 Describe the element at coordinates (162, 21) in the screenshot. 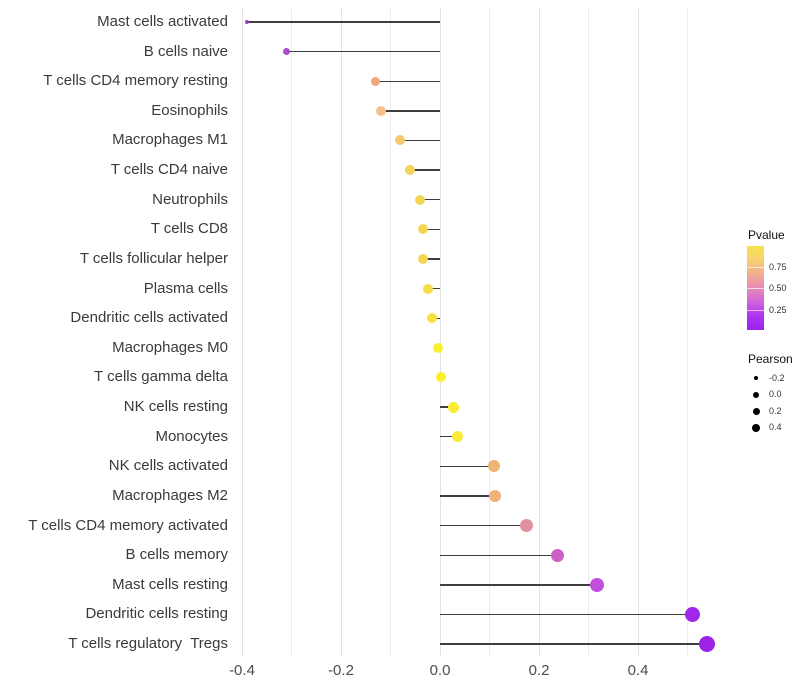

I see `y-axis-label: Mast cells activated` at that location.